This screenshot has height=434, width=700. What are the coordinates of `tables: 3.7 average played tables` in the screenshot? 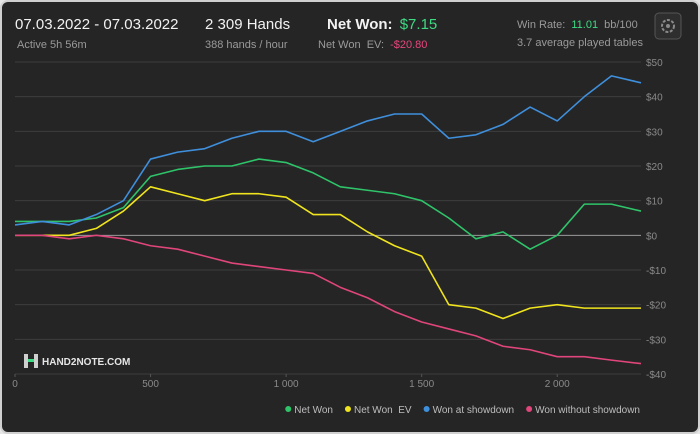 It's located at (580, 43).